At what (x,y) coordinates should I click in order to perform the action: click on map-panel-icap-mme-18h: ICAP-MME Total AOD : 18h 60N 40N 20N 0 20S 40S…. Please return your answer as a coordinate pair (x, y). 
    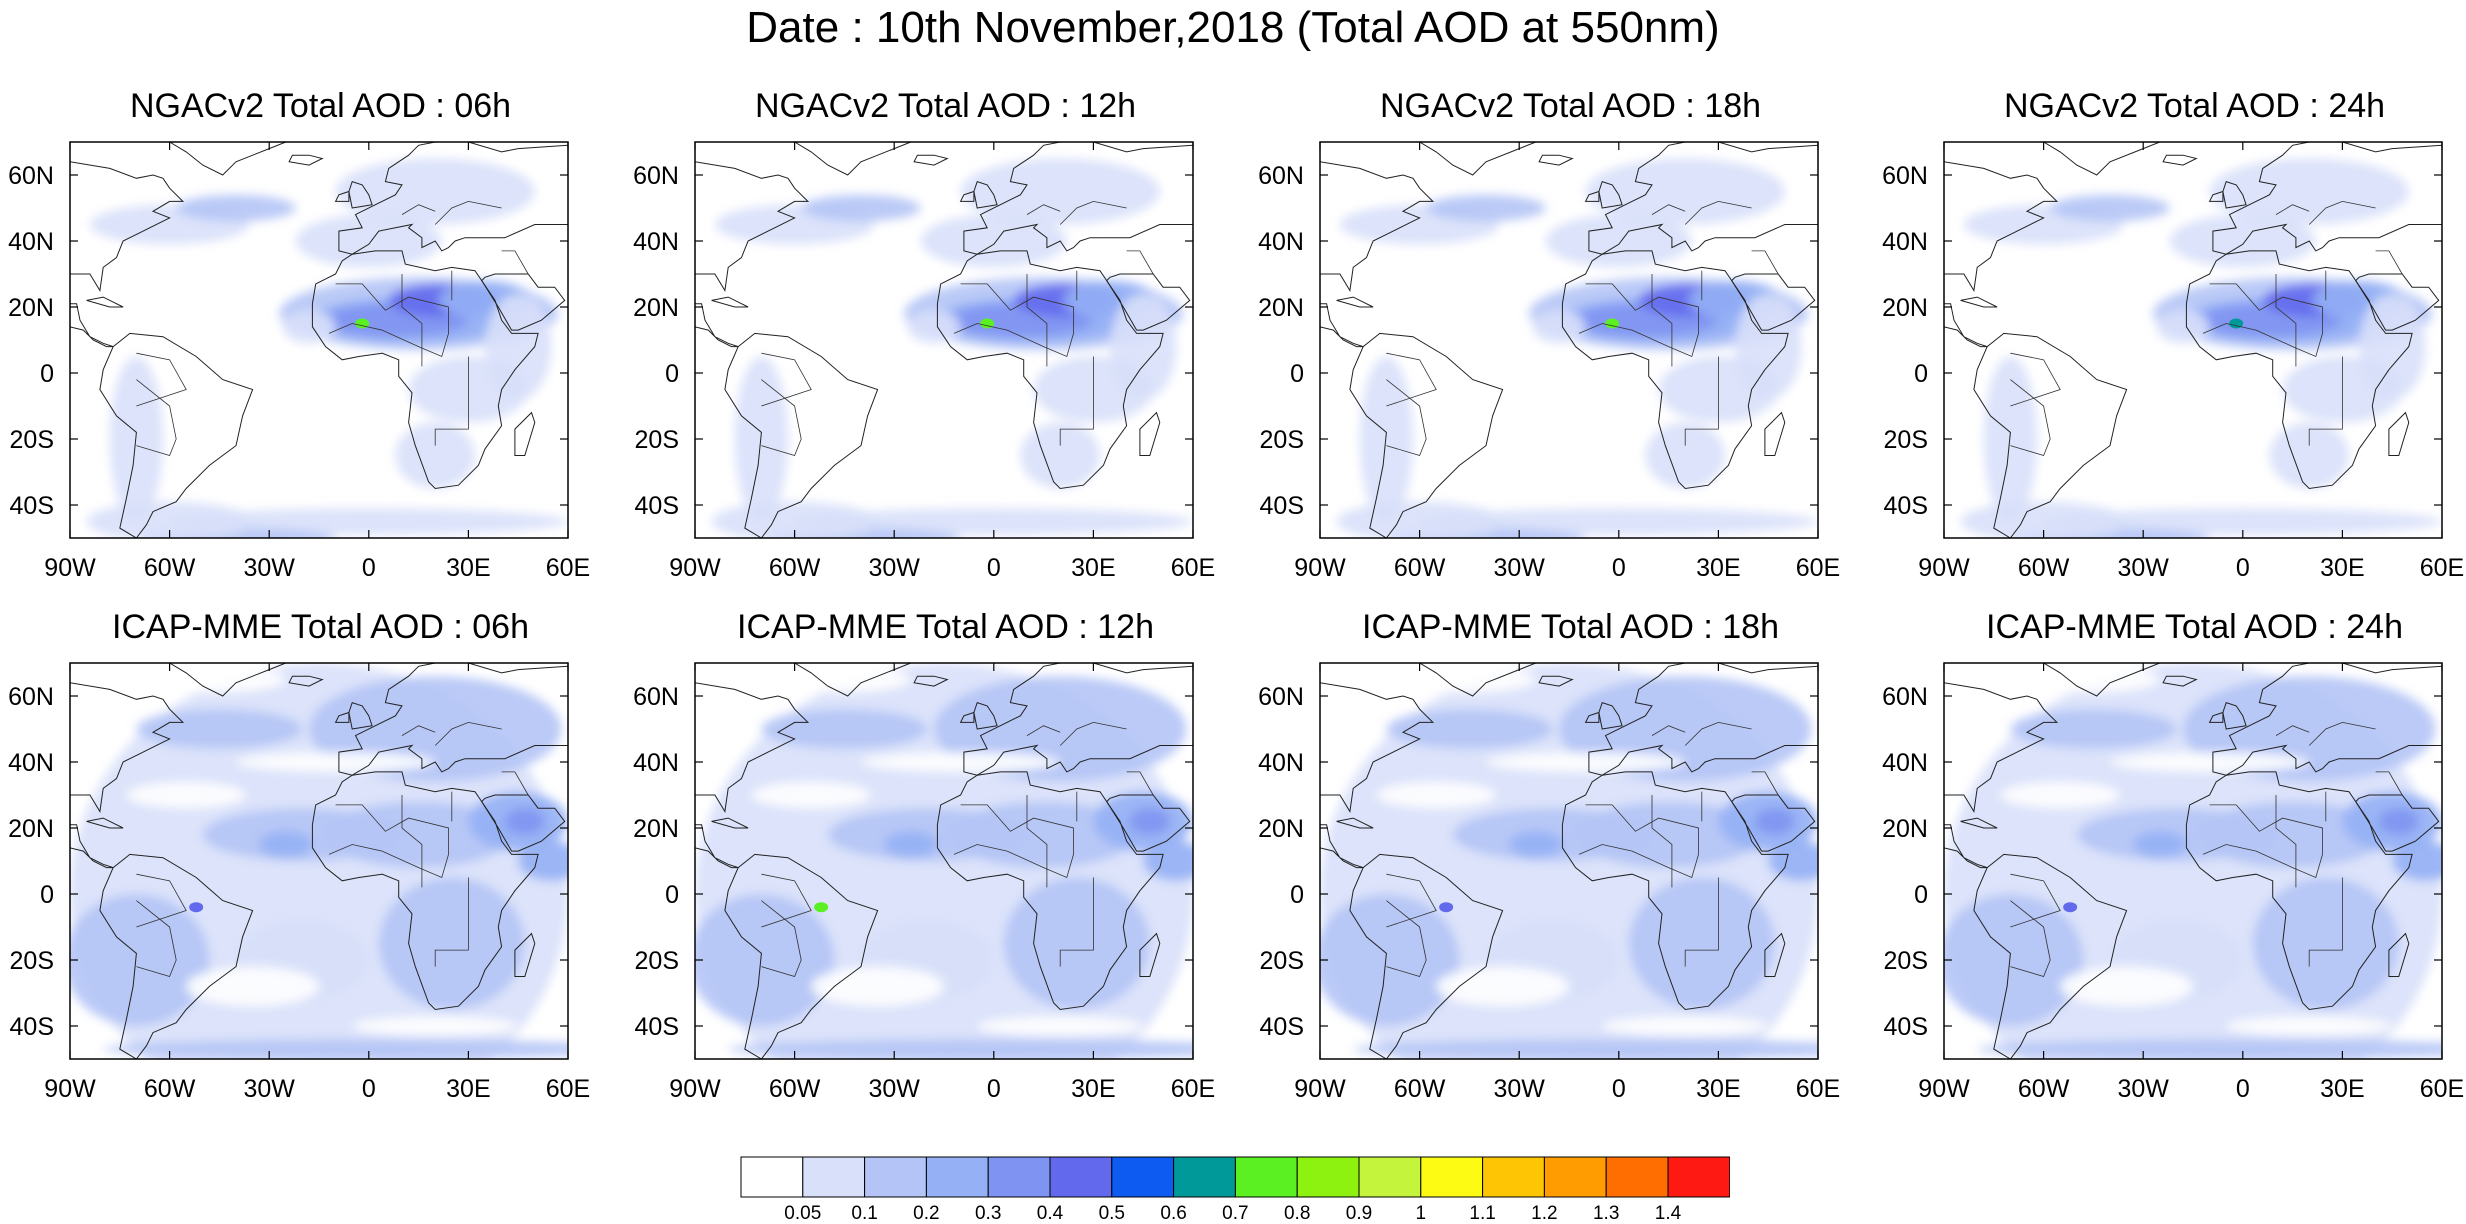
    Looking at the image, I should click on (1569, 855).